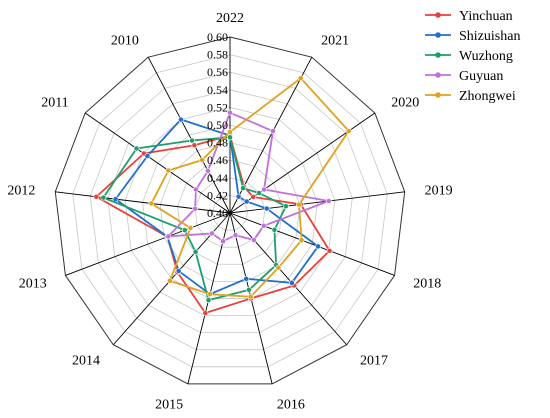  Describe the element at coordinates (486, 56) in the screenshot. I see `legend-label: Wuzhong` at that location.